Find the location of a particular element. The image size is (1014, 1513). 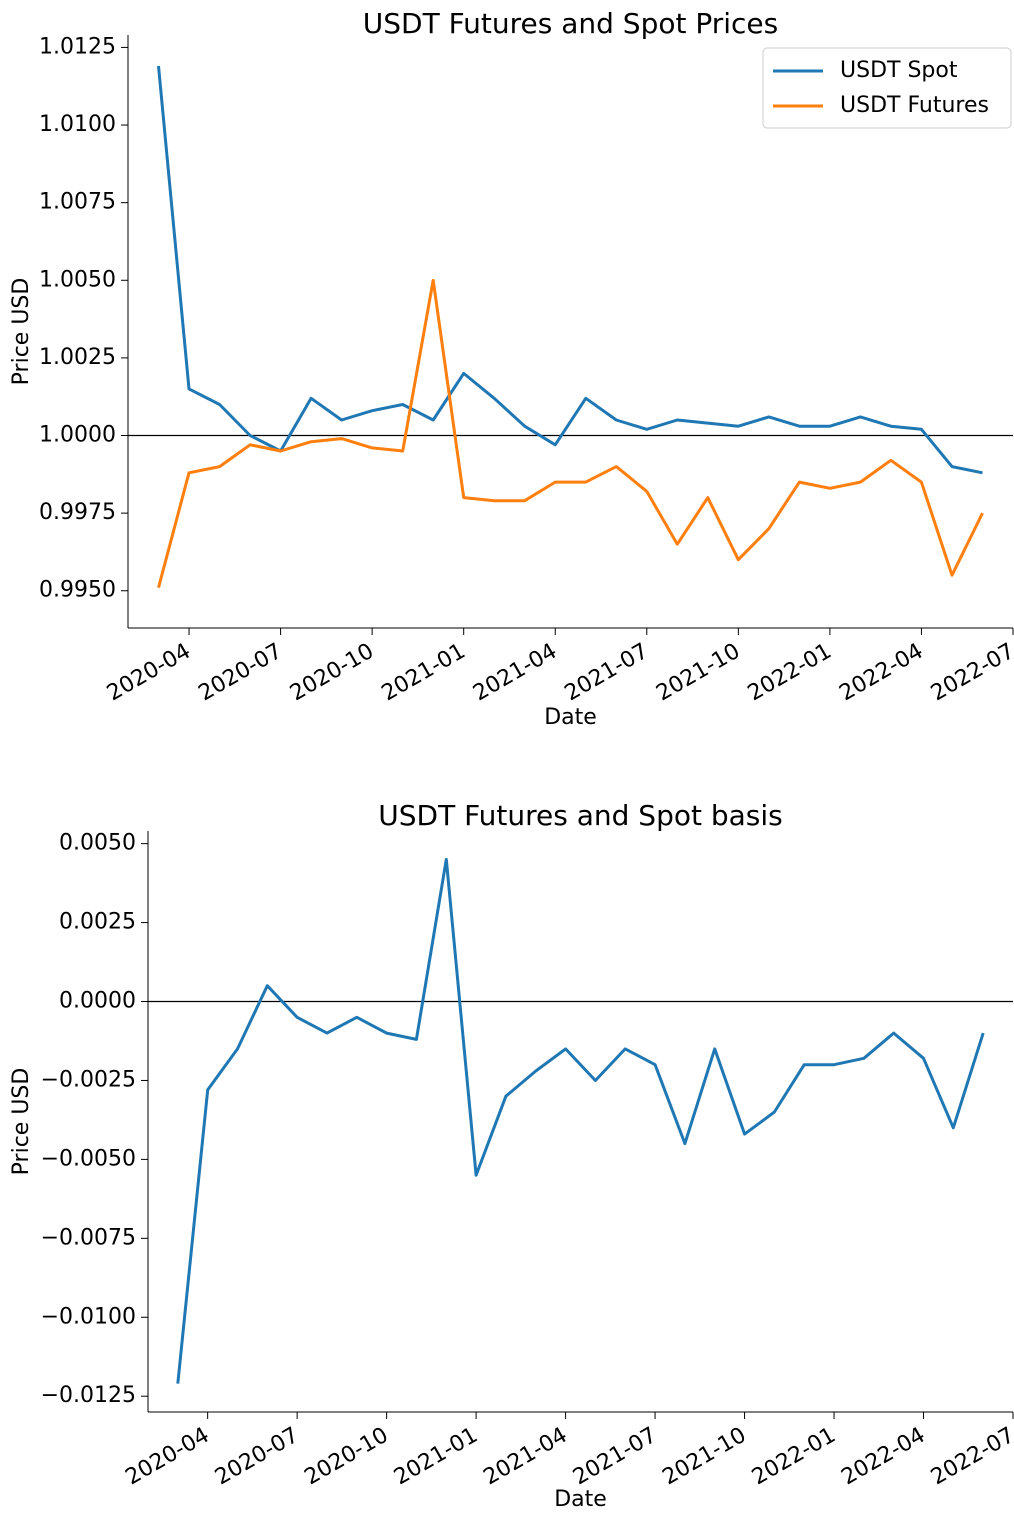

chart-title: USDT Futures and Spot basis is located at coordinates (580, 815).